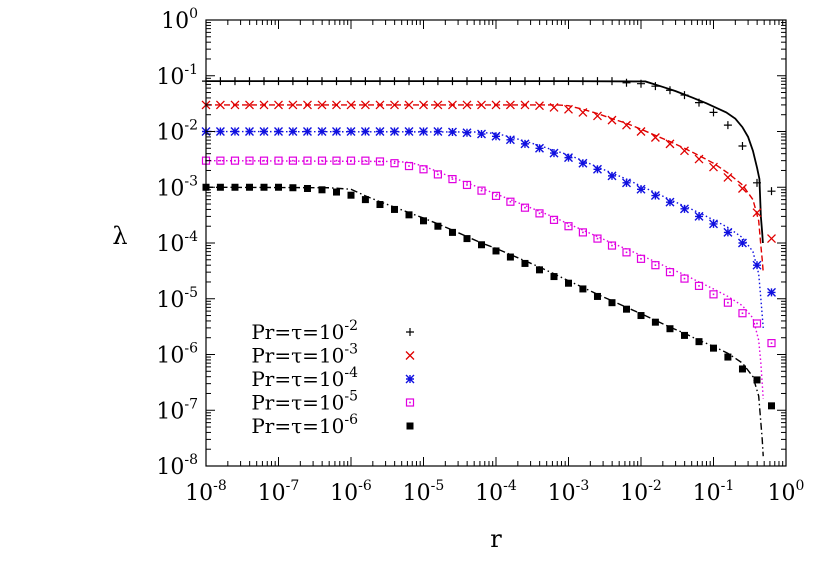 Image resolution: width=830 pixels, height=581 pixels. I want to click on x-tick-label: 10⁻⁷, so click(279, 492).